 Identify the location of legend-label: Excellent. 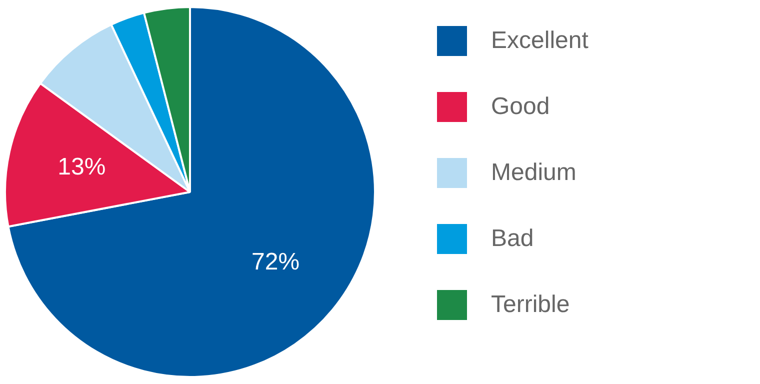
(539, 41).